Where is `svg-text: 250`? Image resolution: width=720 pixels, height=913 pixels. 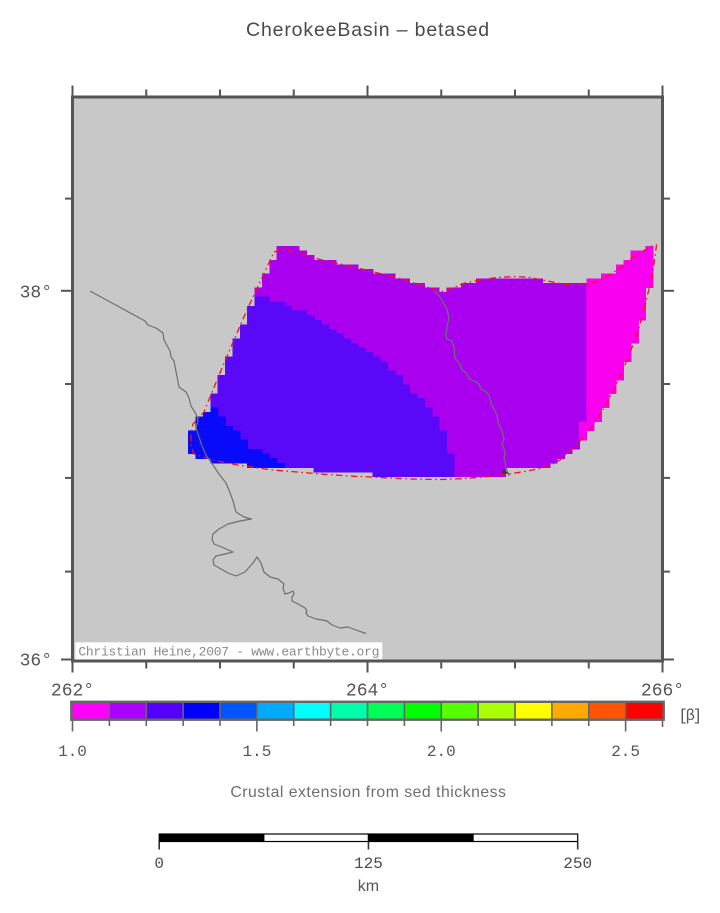 svg-text: 250 is located at coordinates (577, 864).